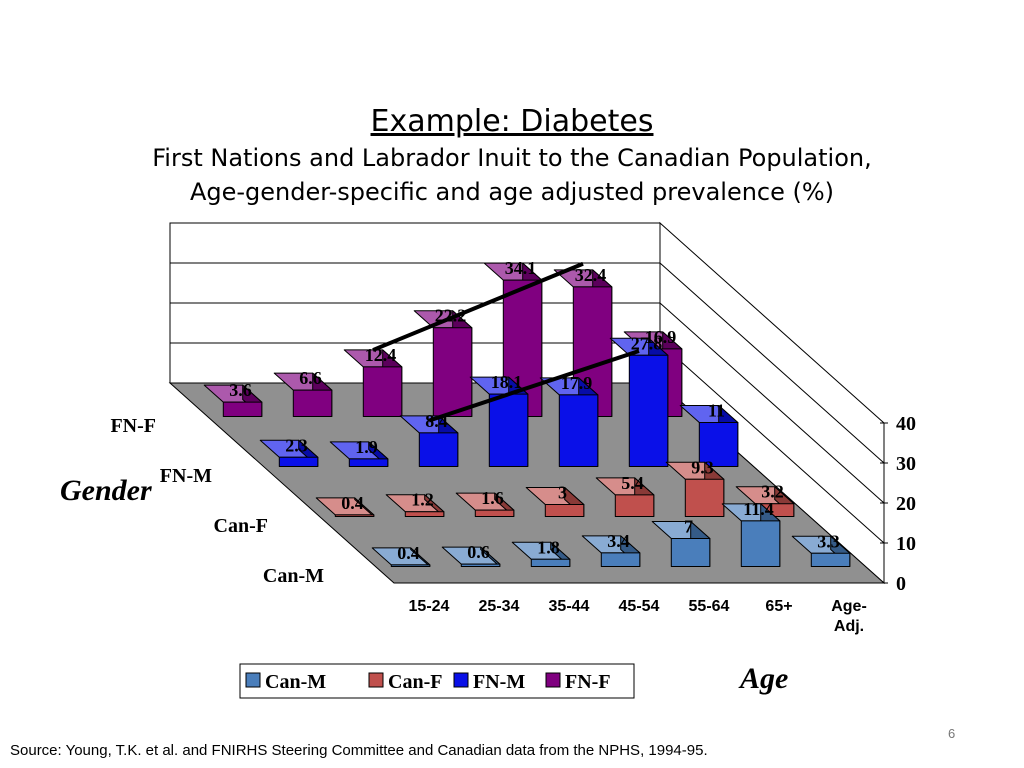 The image size is (1024, 768). Describe the element at coordinates (106, 490) in the screenshot. I see `gender-axis-title: Gender` at that location.